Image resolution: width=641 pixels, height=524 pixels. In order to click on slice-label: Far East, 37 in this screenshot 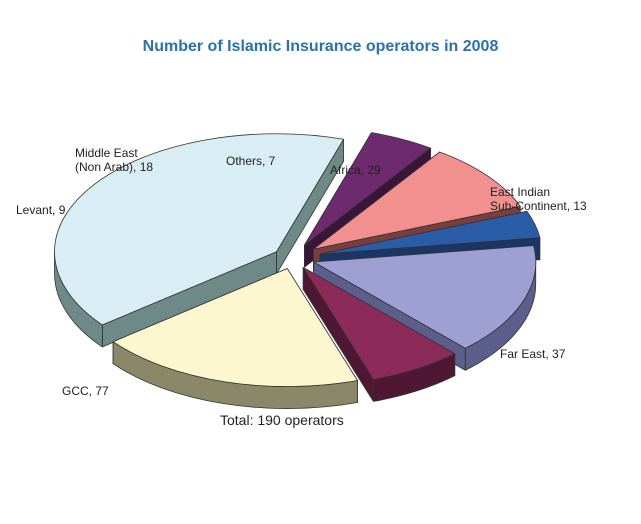, I will do `click(533, 354)`.